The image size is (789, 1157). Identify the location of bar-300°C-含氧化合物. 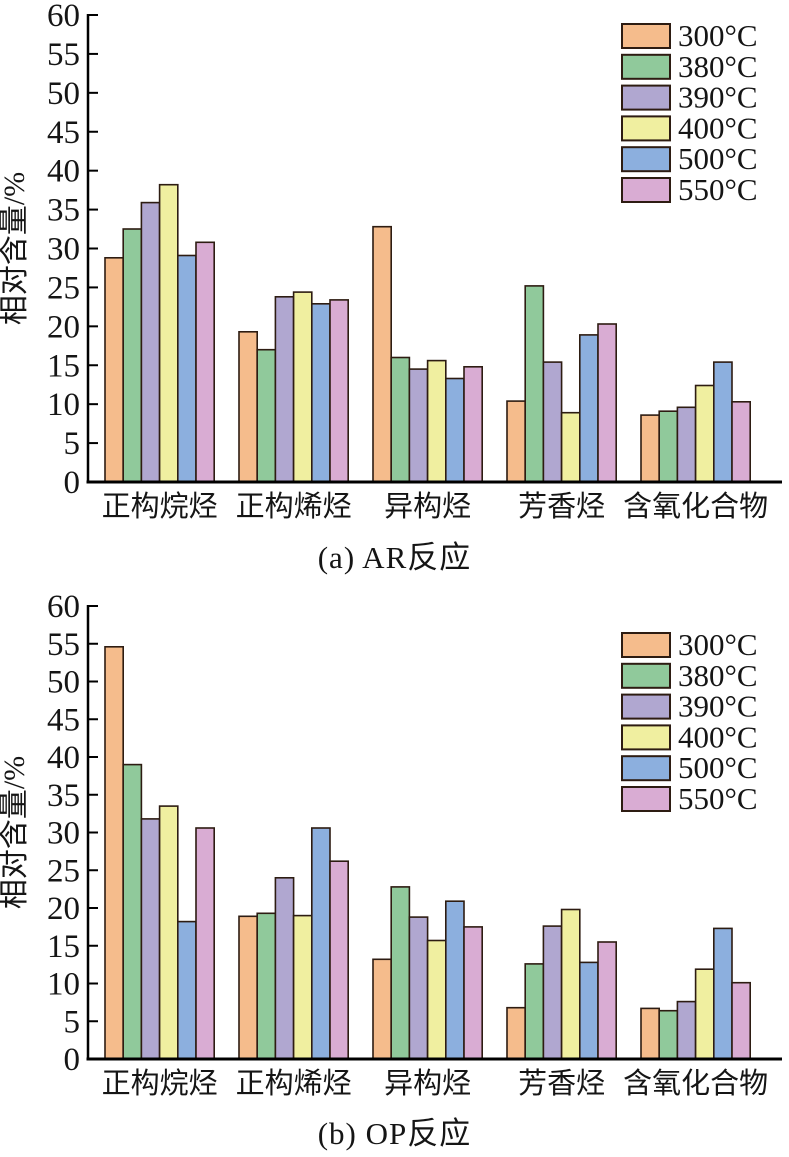
(650, 1033).